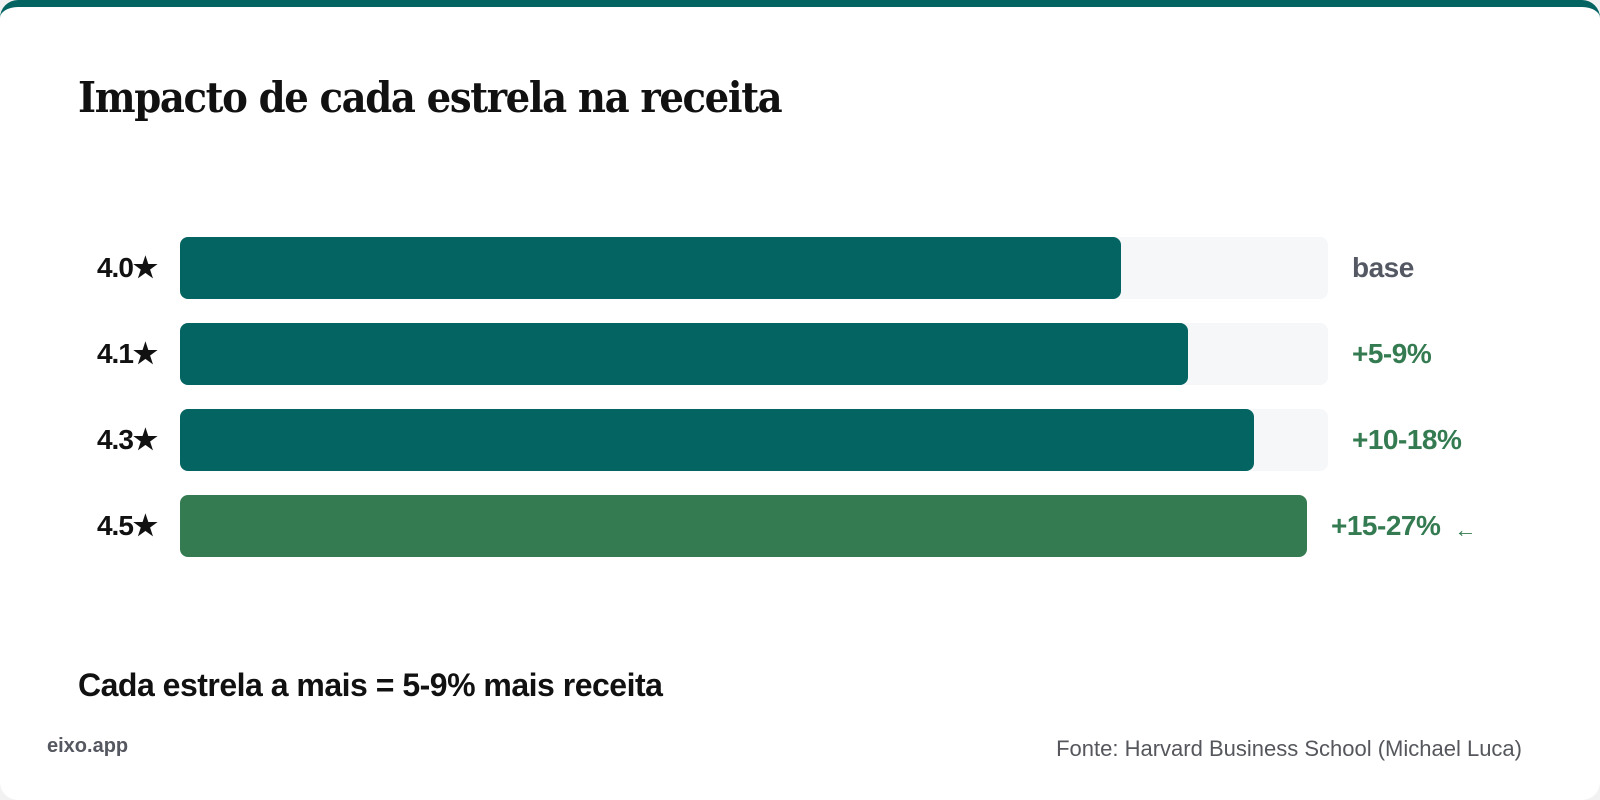 Image resolution: width=1600 pixels, height=800 pixels. I want to click on value-label: +15-27% ←, so click(1403, 526).